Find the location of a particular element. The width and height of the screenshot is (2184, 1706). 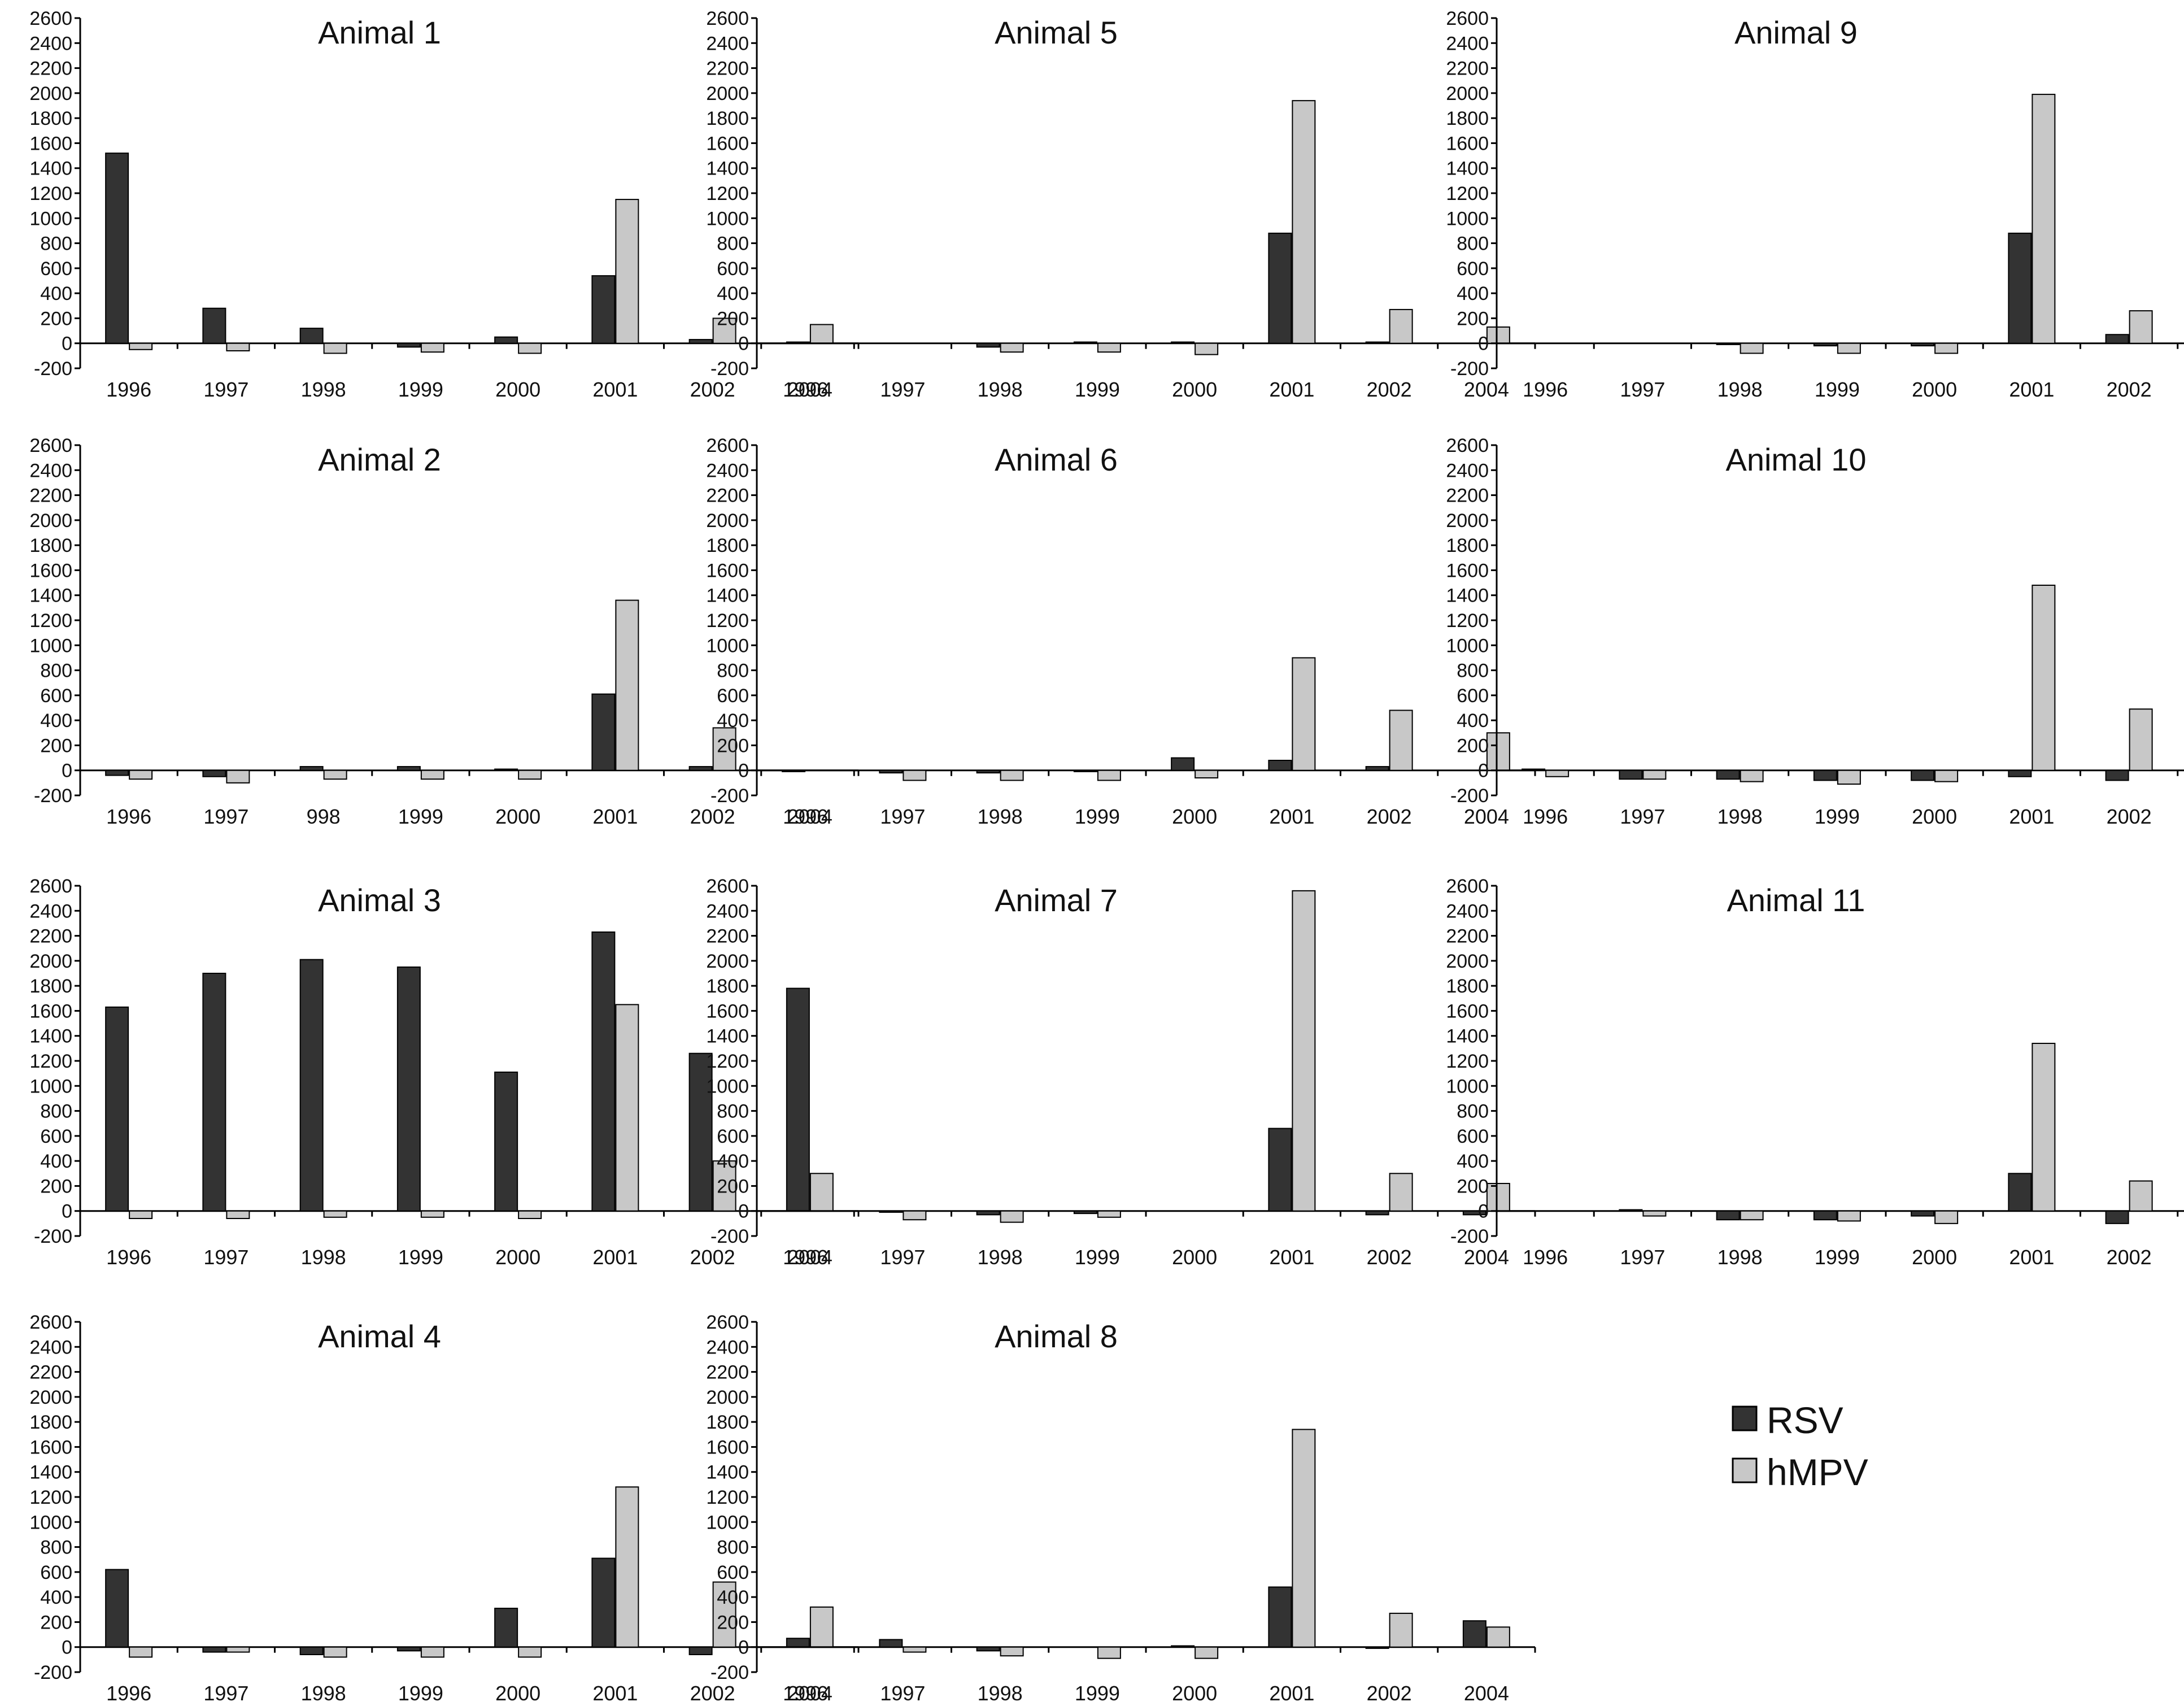

legend-label-rsv: RSV is located at coordinates (1805, 1420).